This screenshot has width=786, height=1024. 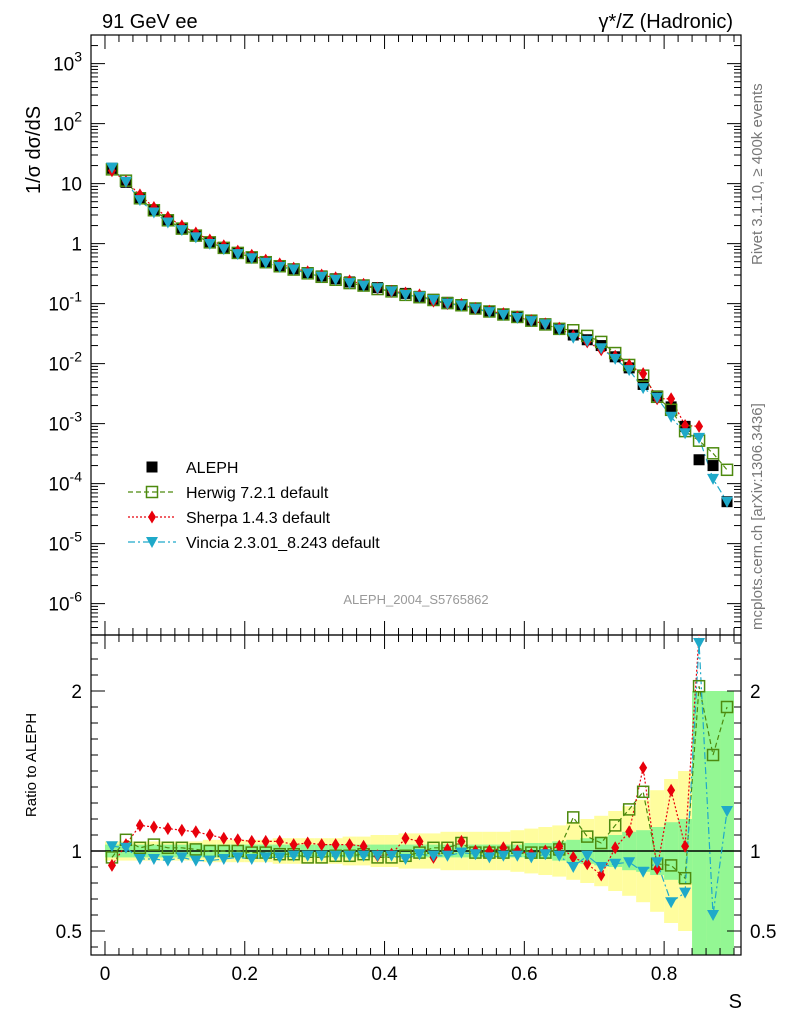 What do you see at coordinates (384, 974) in the screenshot?
I see `x-tick-label: 0.4` at bounding box center [384, 974].